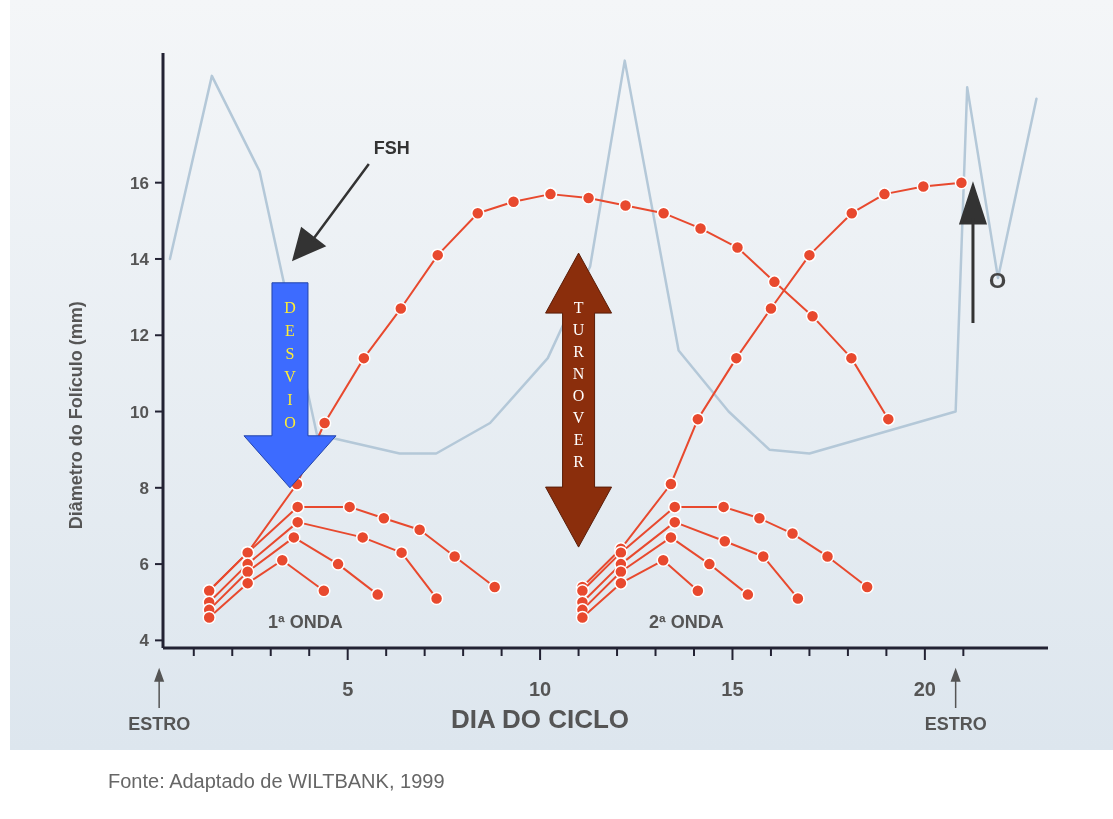 Image resolution: width=1113 pixels, height=819 pixels. I want to click on annotation: FSH, so click(391, 147).